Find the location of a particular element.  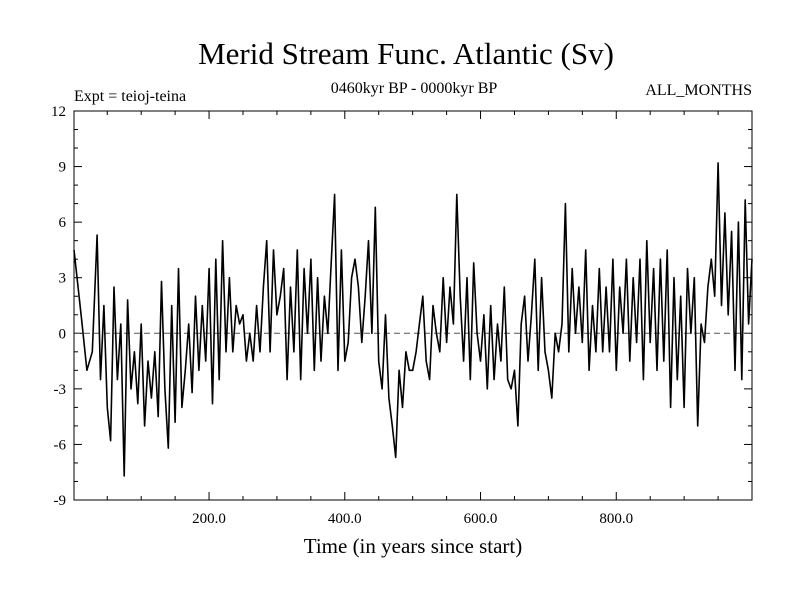

chart-title: Merid Stream Func. Atlantic (Sv) is located at coordinates (406, 53).